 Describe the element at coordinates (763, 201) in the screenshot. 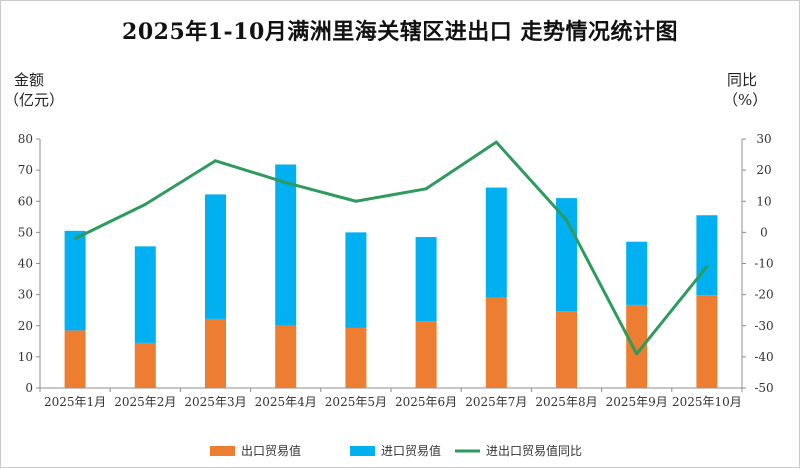

I see `right-tick-label: 10` at that location.